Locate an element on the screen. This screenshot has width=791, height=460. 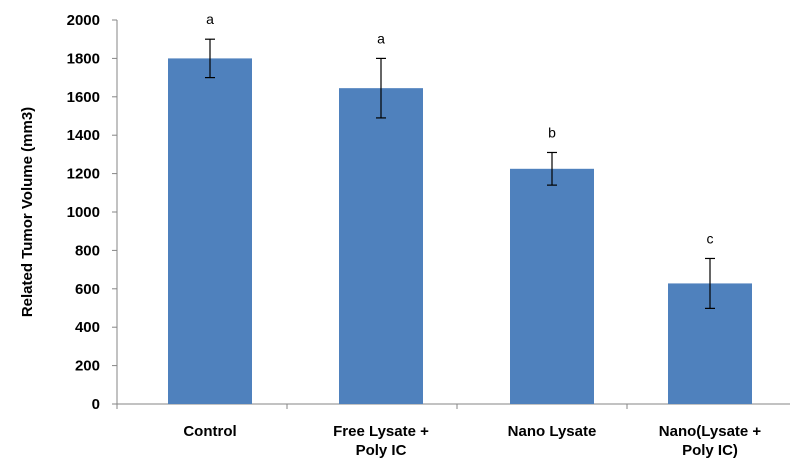
significance-label: b is located at coordinates (552, 132).